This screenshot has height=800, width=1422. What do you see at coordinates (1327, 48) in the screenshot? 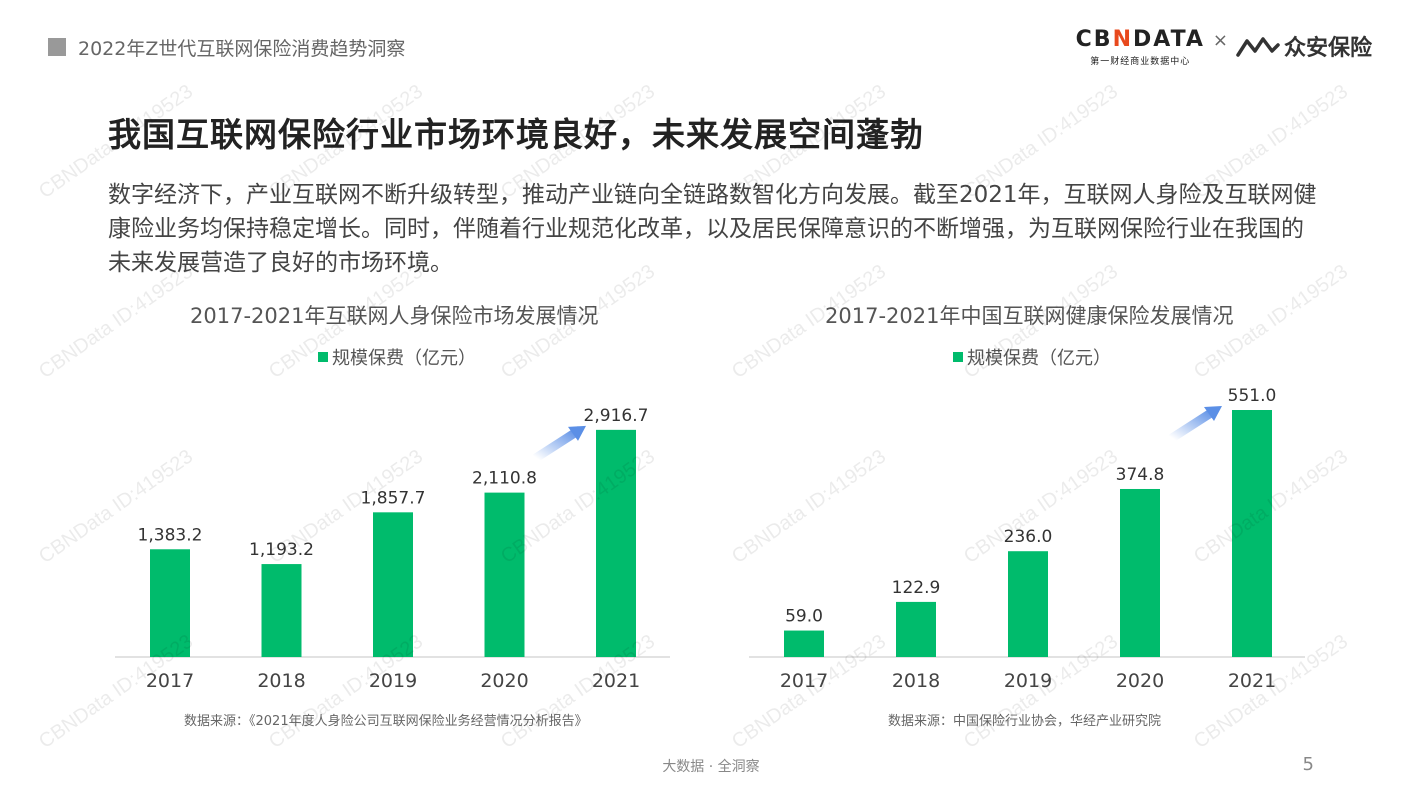
I see `zhongan-logo-text: 众安保险` at bounding box center [1327, 48].